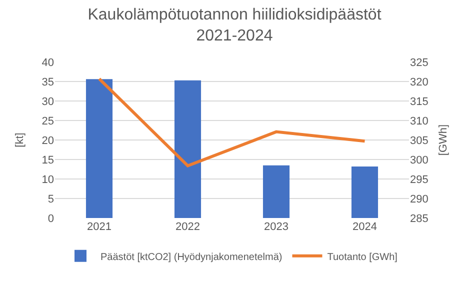 The width and height of the screenshot is (469, 282). What do you see at coordinates (419, 62) in the screenshot?
I see `y2-tick-label: 325` at bounding box center [419, 62].